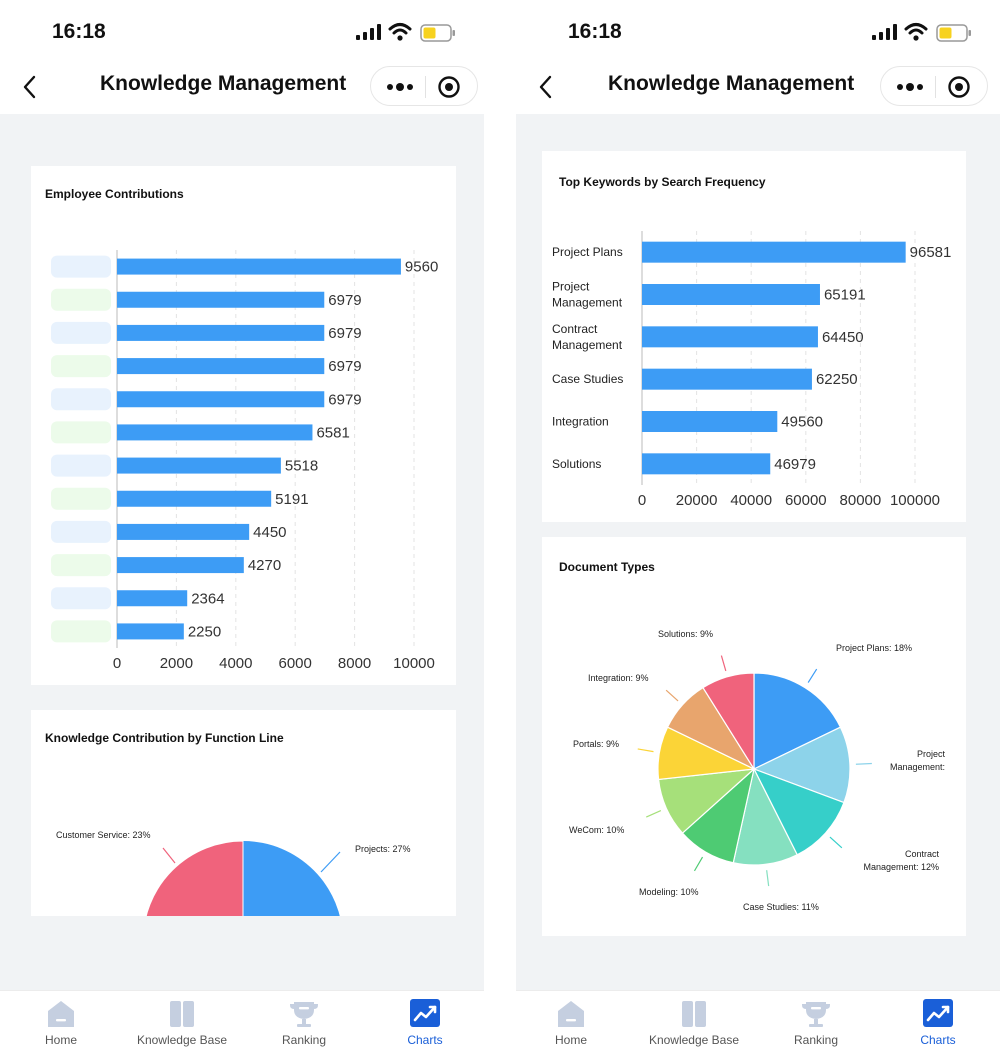 The width and height of the screenshot is (1000, 1054). Describe the element at coordinates (264, 565) in the screenshot. I see `data-label: 4270` at that location.